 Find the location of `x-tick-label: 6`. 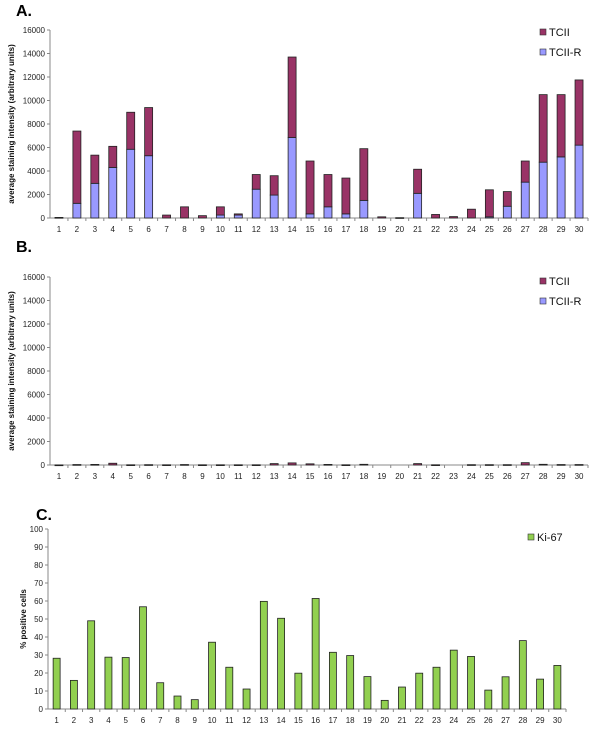

x-tick-label: 6 is located at coordinates (148, 229).